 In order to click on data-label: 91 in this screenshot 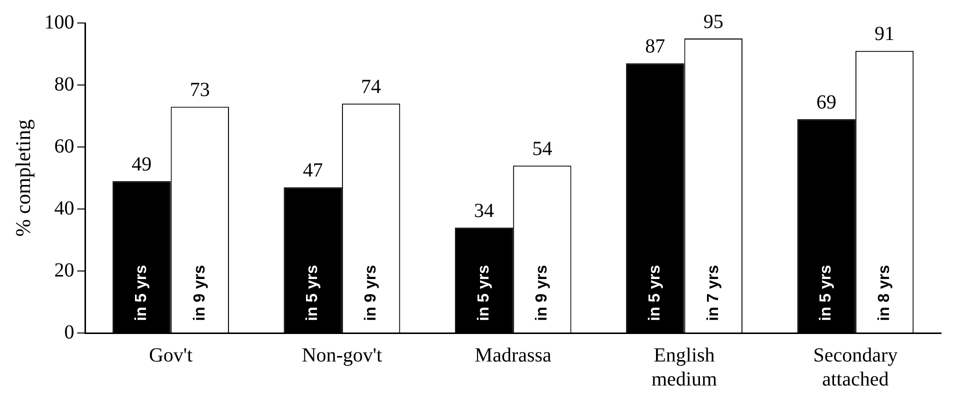, I will do `click(884, 34)`.